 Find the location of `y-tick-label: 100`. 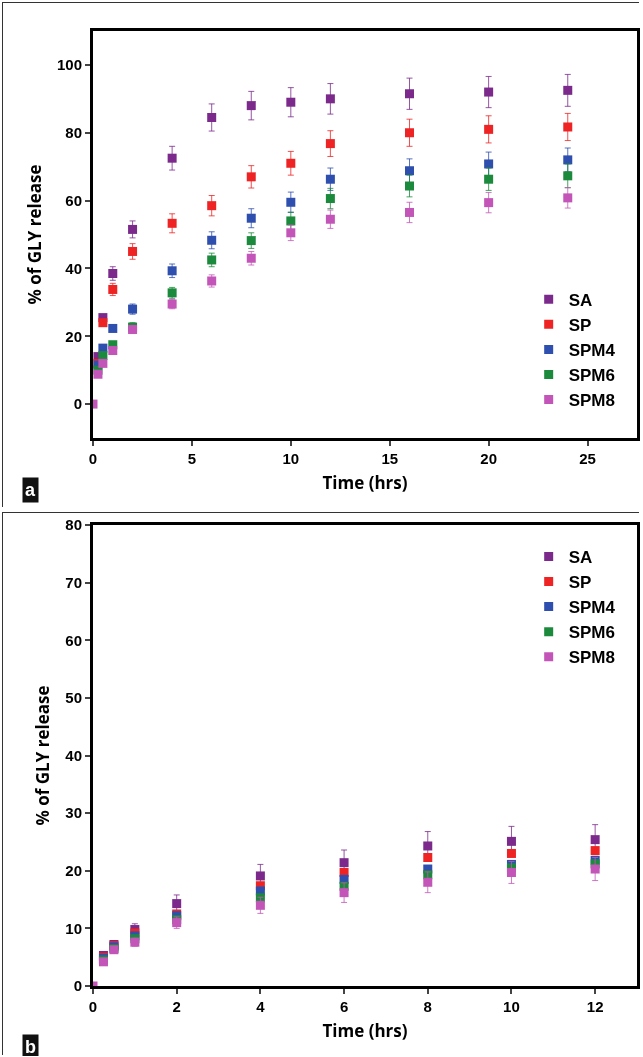

y-tick-label: 100 is located at coordinates (69, 65).